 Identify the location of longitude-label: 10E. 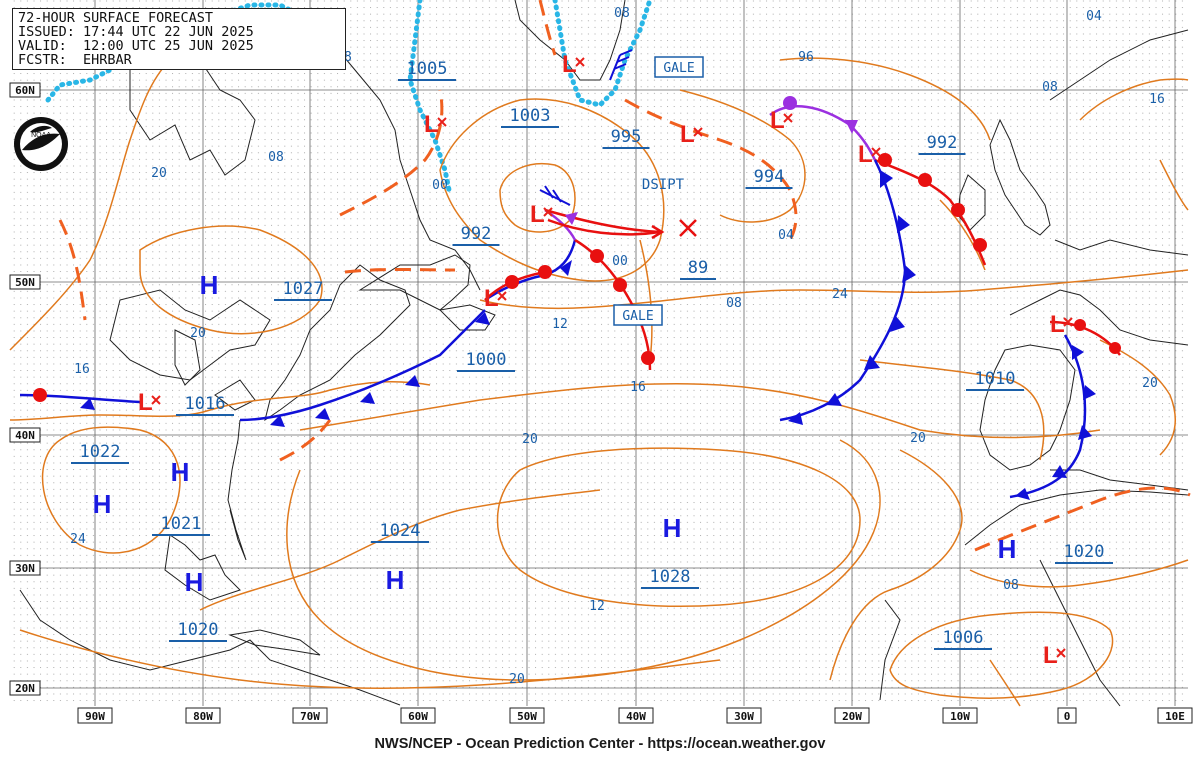
(1175, 715).